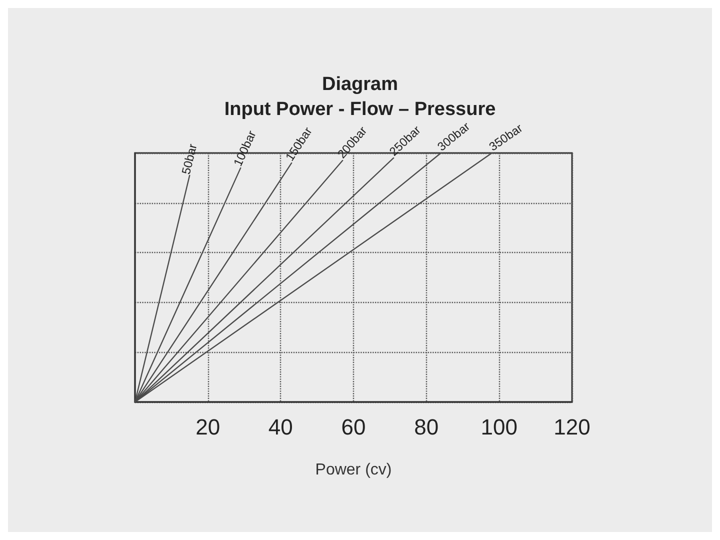 This screenshot has width=720, height=540. Describe the element at coordinates (426, 427) in the screenshot. I see `x-tick-label: 80` at that location.